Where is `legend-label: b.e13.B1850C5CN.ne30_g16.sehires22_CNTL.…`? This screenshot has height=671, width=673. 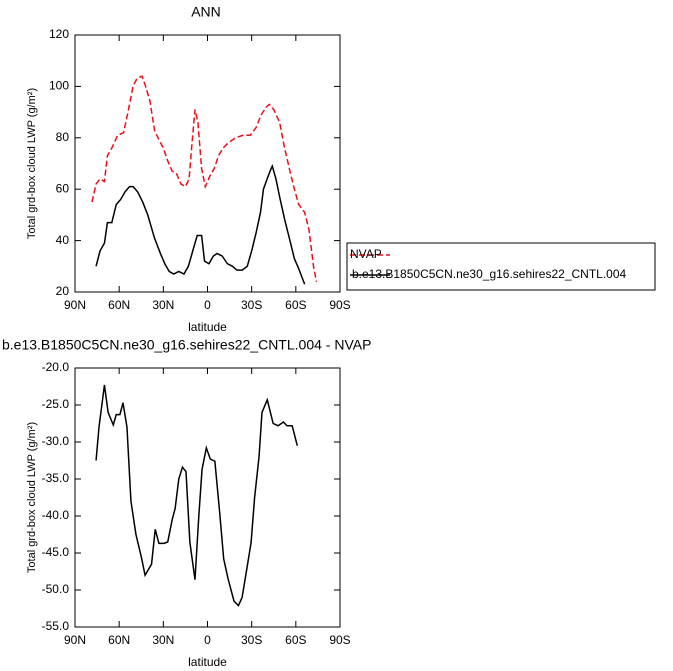
legend-label: b.e13.B1850C5CN.ne30_g16.sehires22_CNTL.… is located at coordinates (489, 274).